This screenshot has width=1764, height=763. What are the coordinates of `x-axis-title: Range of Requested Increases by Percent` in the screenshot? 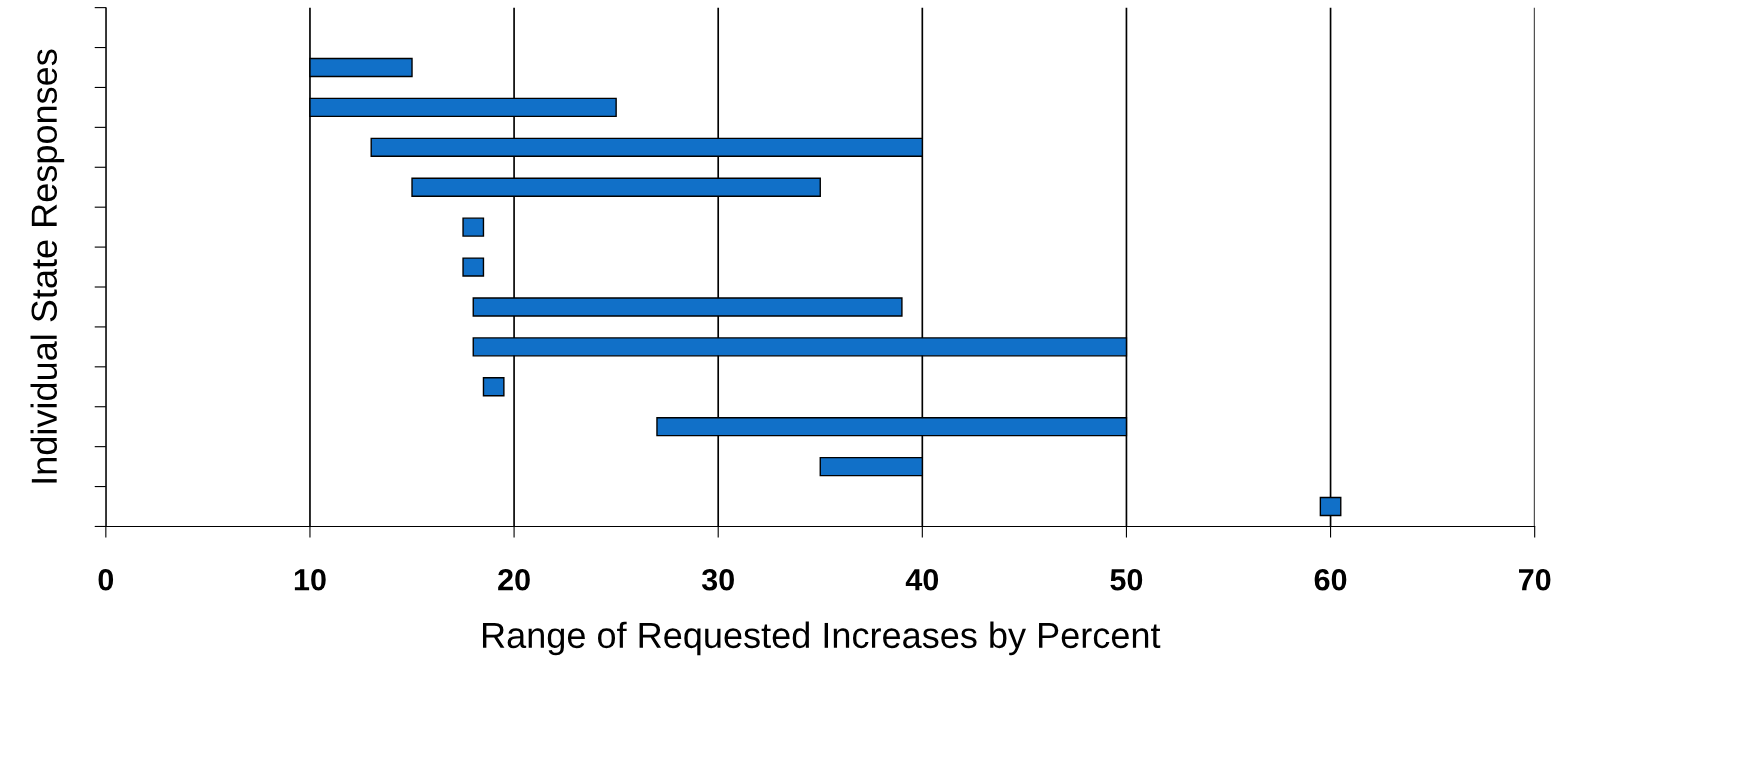 It's located at (821, 638).